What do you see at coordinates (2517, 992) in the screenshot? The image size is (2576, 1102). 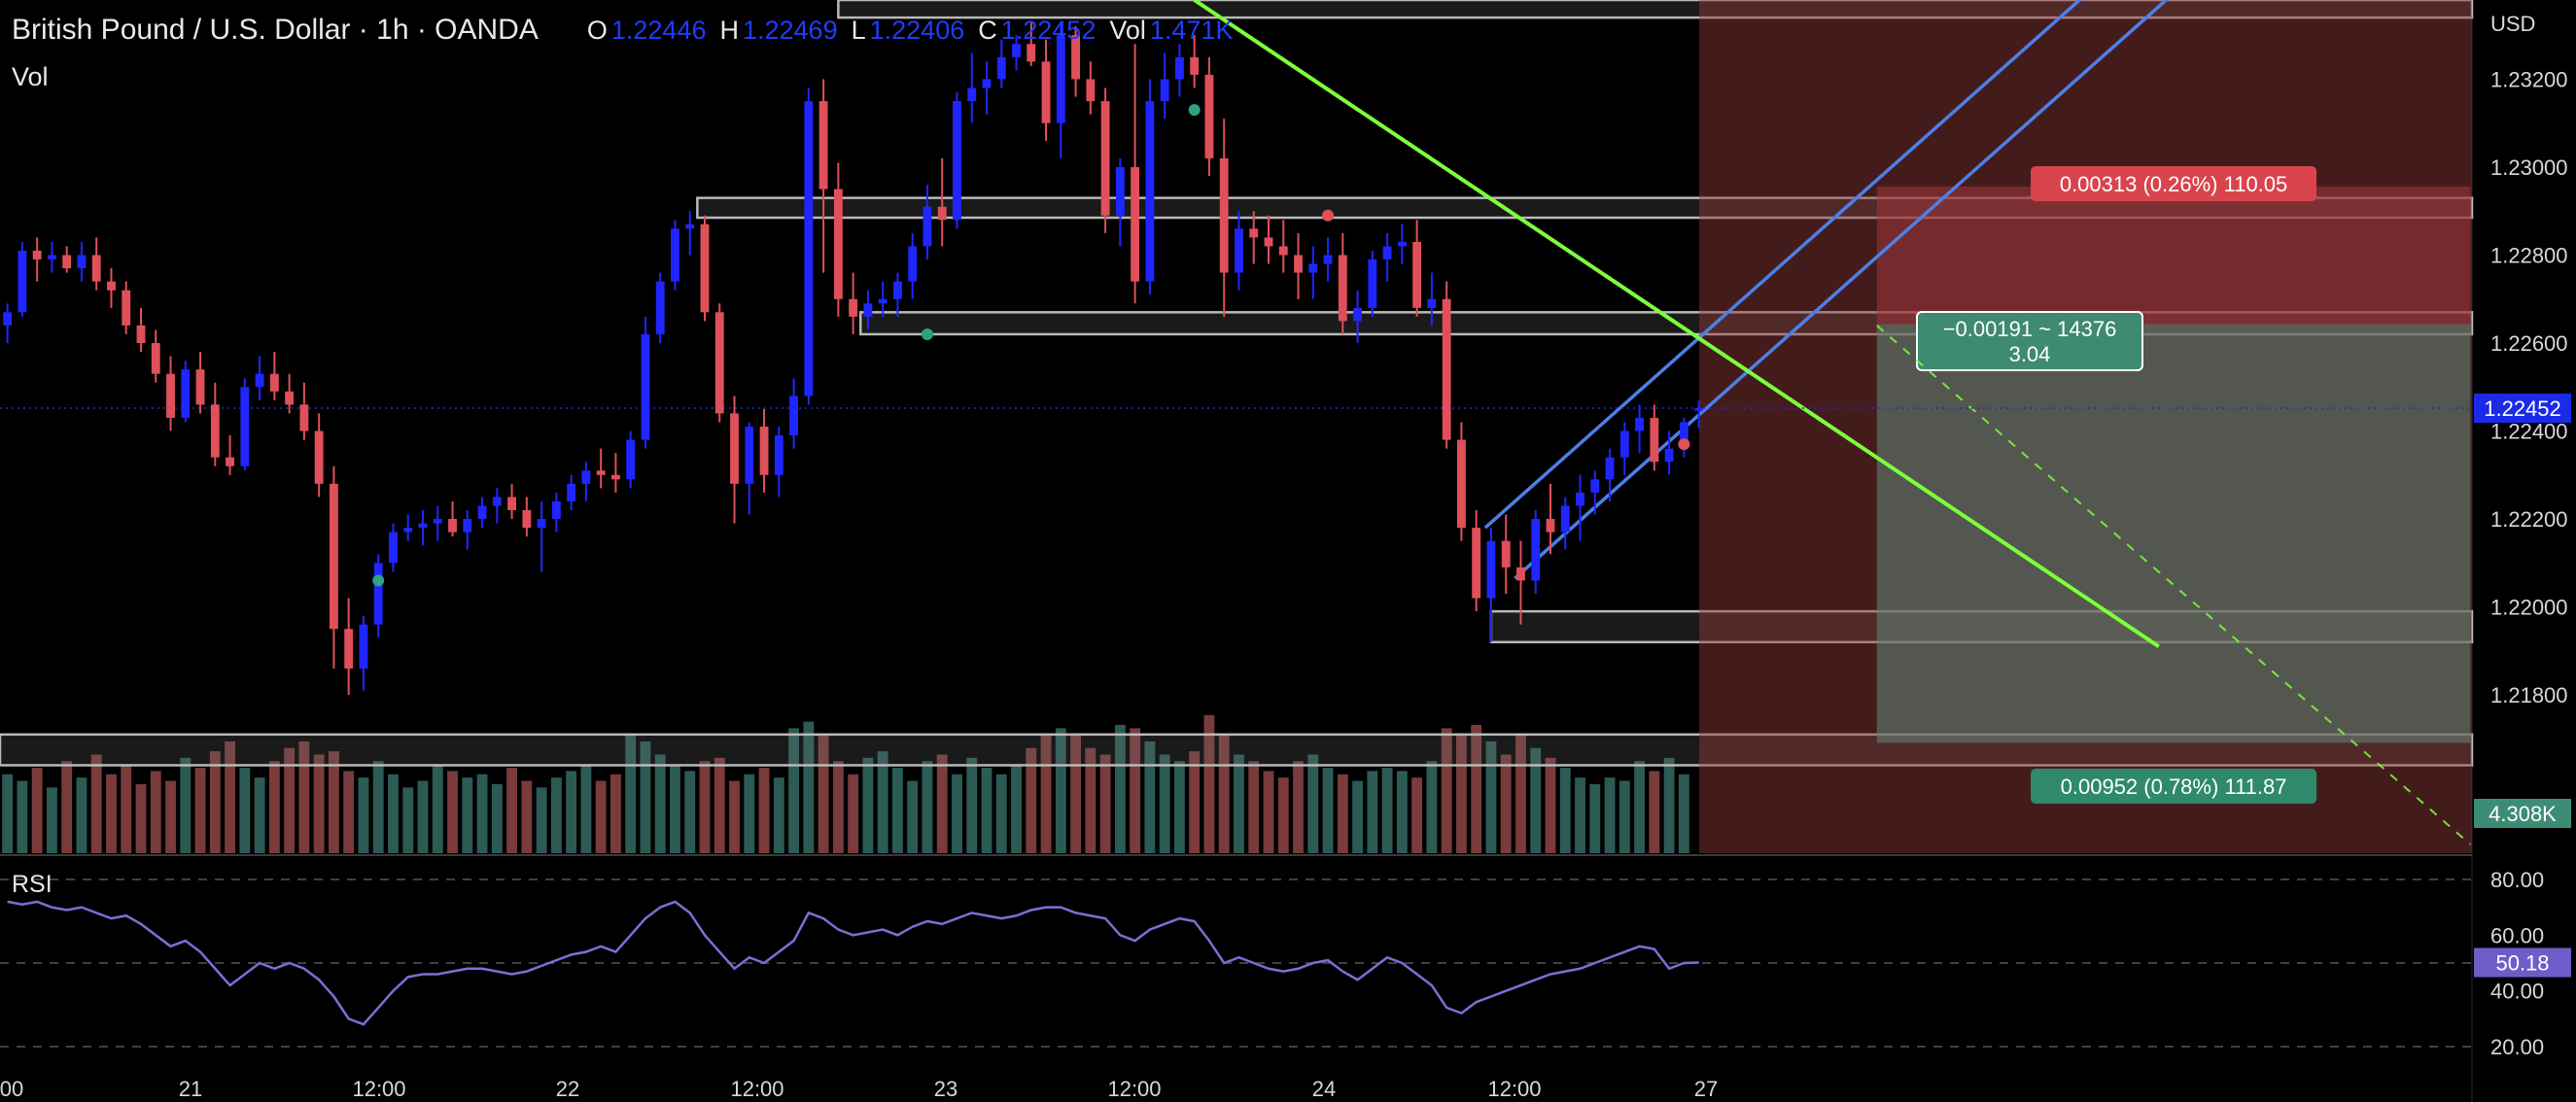 I see `rsi-tick-label: 40.00` at bounding box center [2517, 992].